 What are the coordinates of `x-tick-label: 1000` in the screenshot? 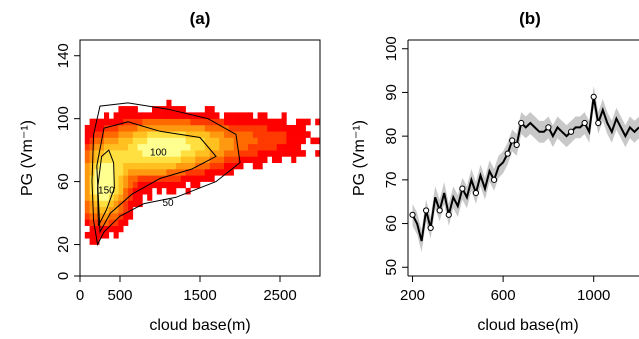 It's located at (593, 295).